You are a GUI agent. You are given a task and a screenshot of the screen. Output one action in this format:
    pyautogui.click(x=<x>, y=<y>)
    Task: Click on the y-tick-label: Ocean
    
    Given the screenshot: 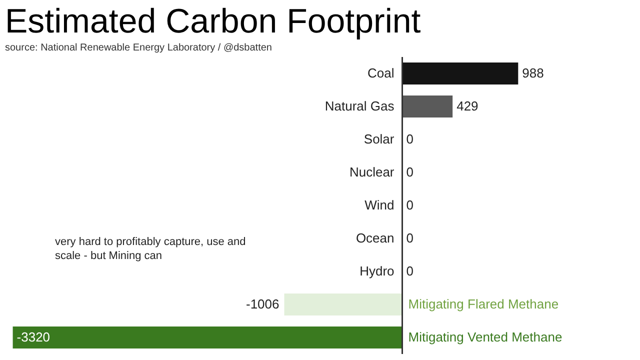 What is the action you would take?
    pyautogui.click(x=375, y=238)
    